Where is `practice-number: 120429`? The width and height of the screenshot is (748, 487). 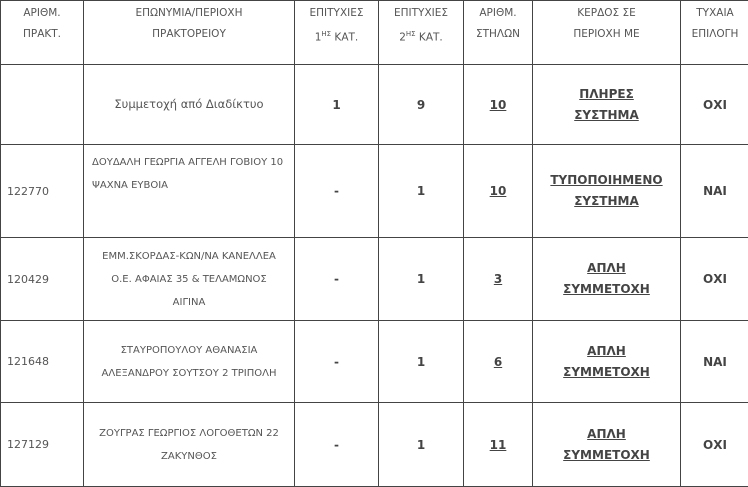
practice-number: 120429 is located at coordinates (42, 279).